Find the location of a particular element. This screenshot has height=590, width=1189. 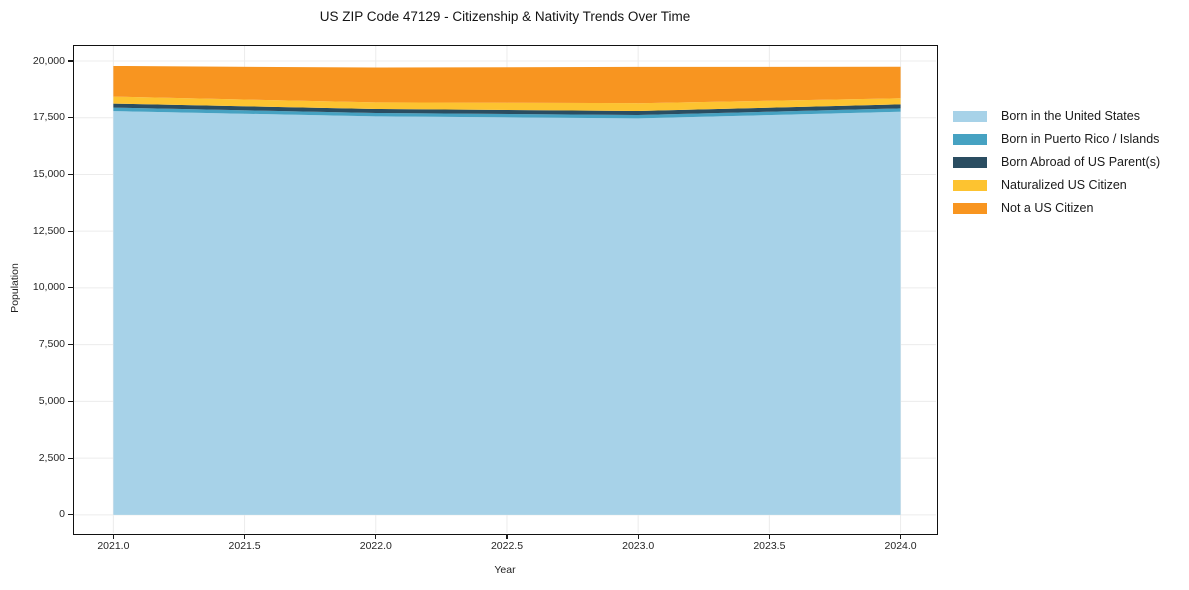

area-not-a-us-citizen is located at coordinates (506, 84).